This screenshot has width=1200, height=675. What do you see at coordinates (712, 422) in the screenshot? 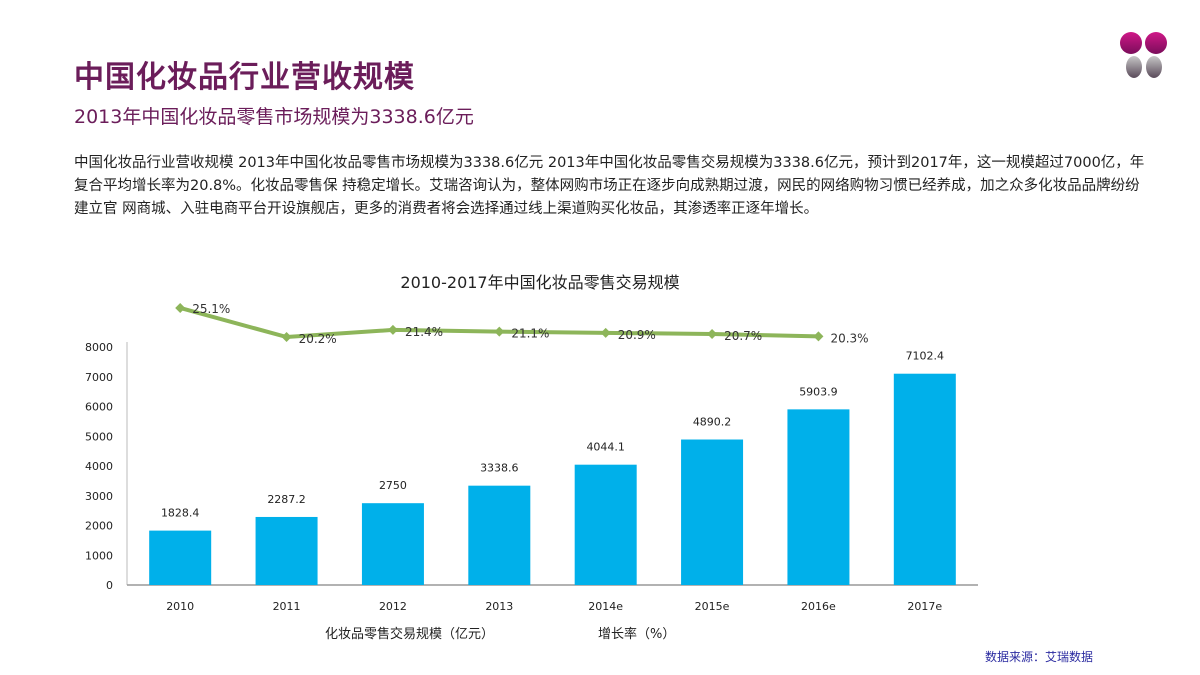
I see `bar-data-label: 4890.2` at bounding box center [712, 422].